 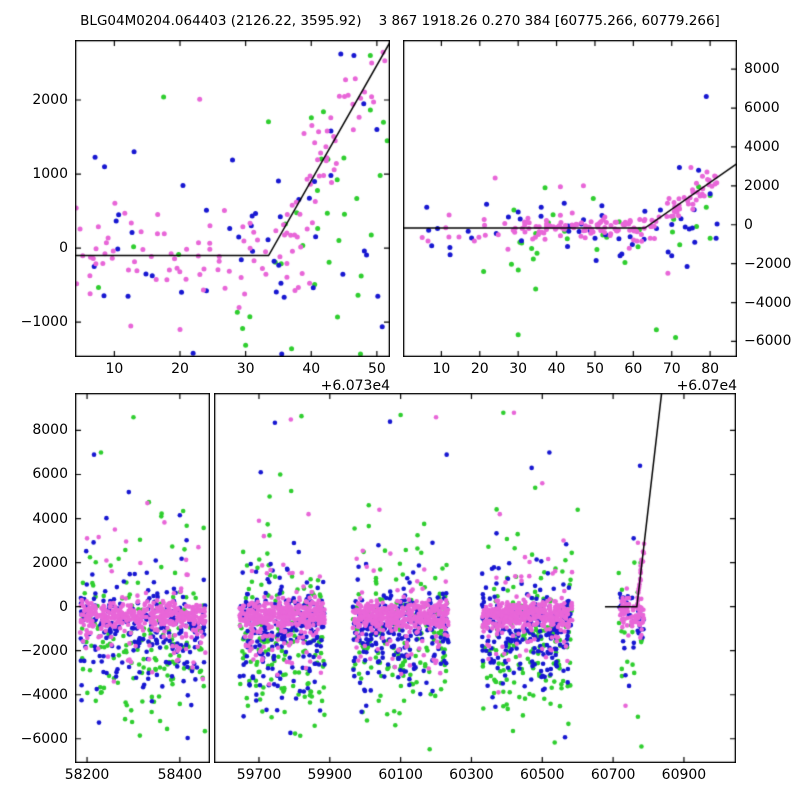 What do you see at coordinates (50, 174) in the screenshot?
I see `y-tick-label: 1000` at bounding box center [50, 174].